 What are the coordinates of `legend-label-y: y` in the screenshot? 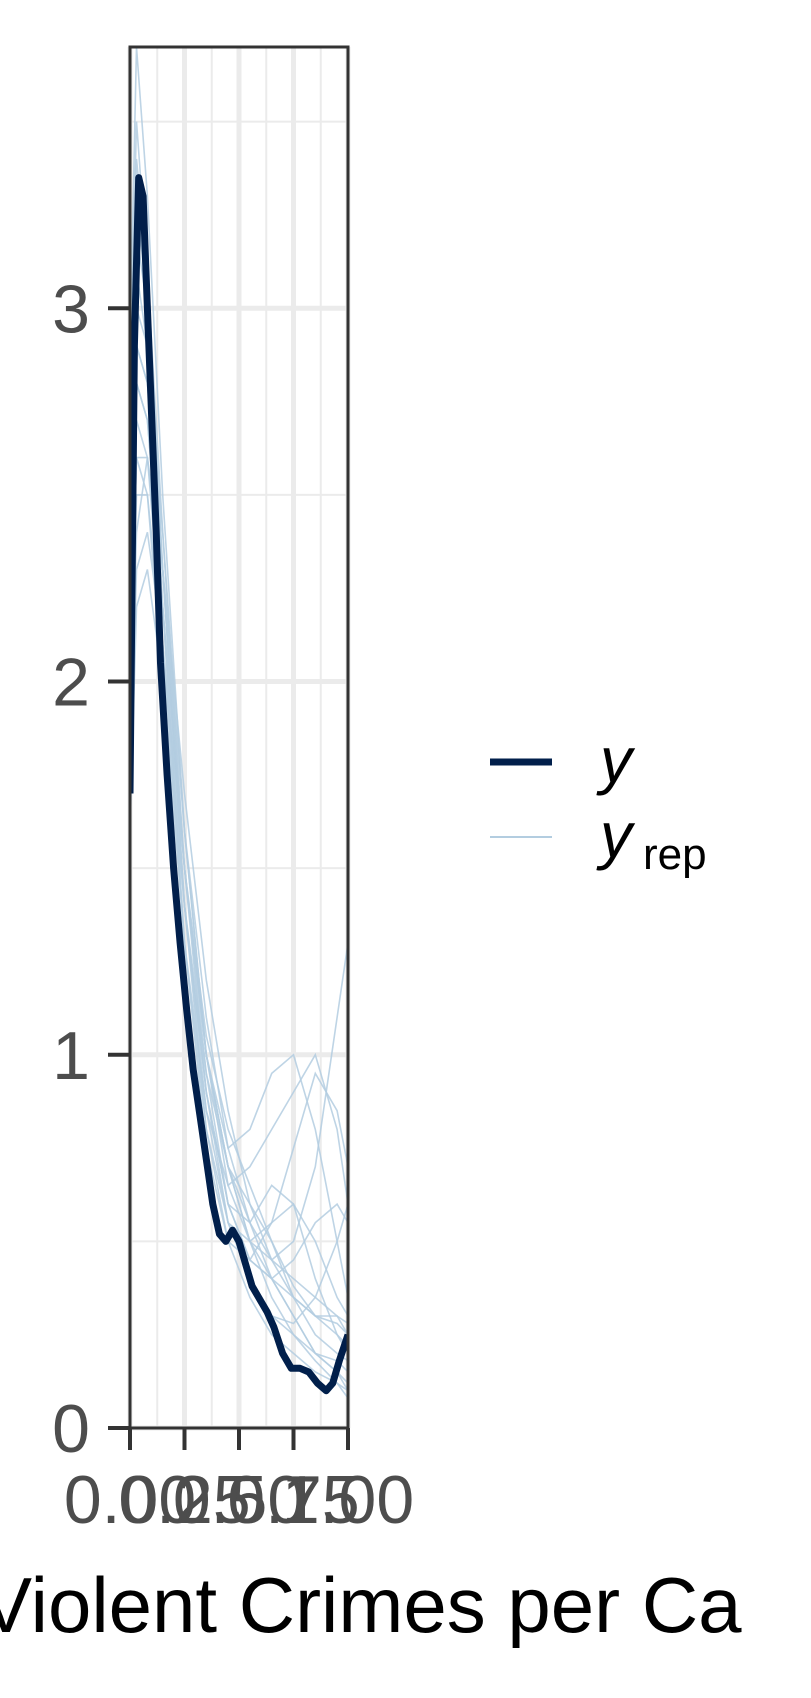 It's located at (616, 760).